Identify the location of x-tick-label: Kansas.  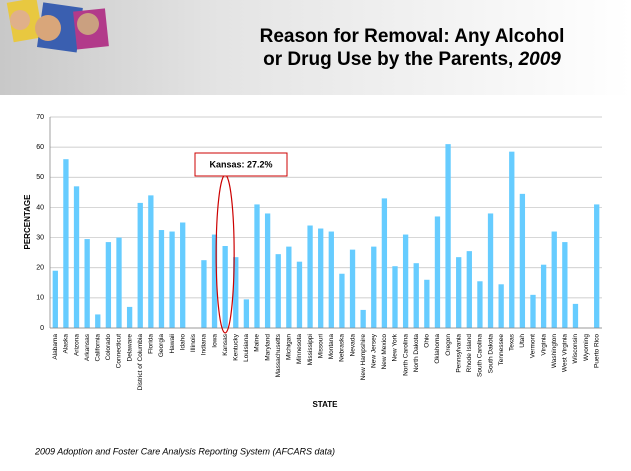
(225, 344).